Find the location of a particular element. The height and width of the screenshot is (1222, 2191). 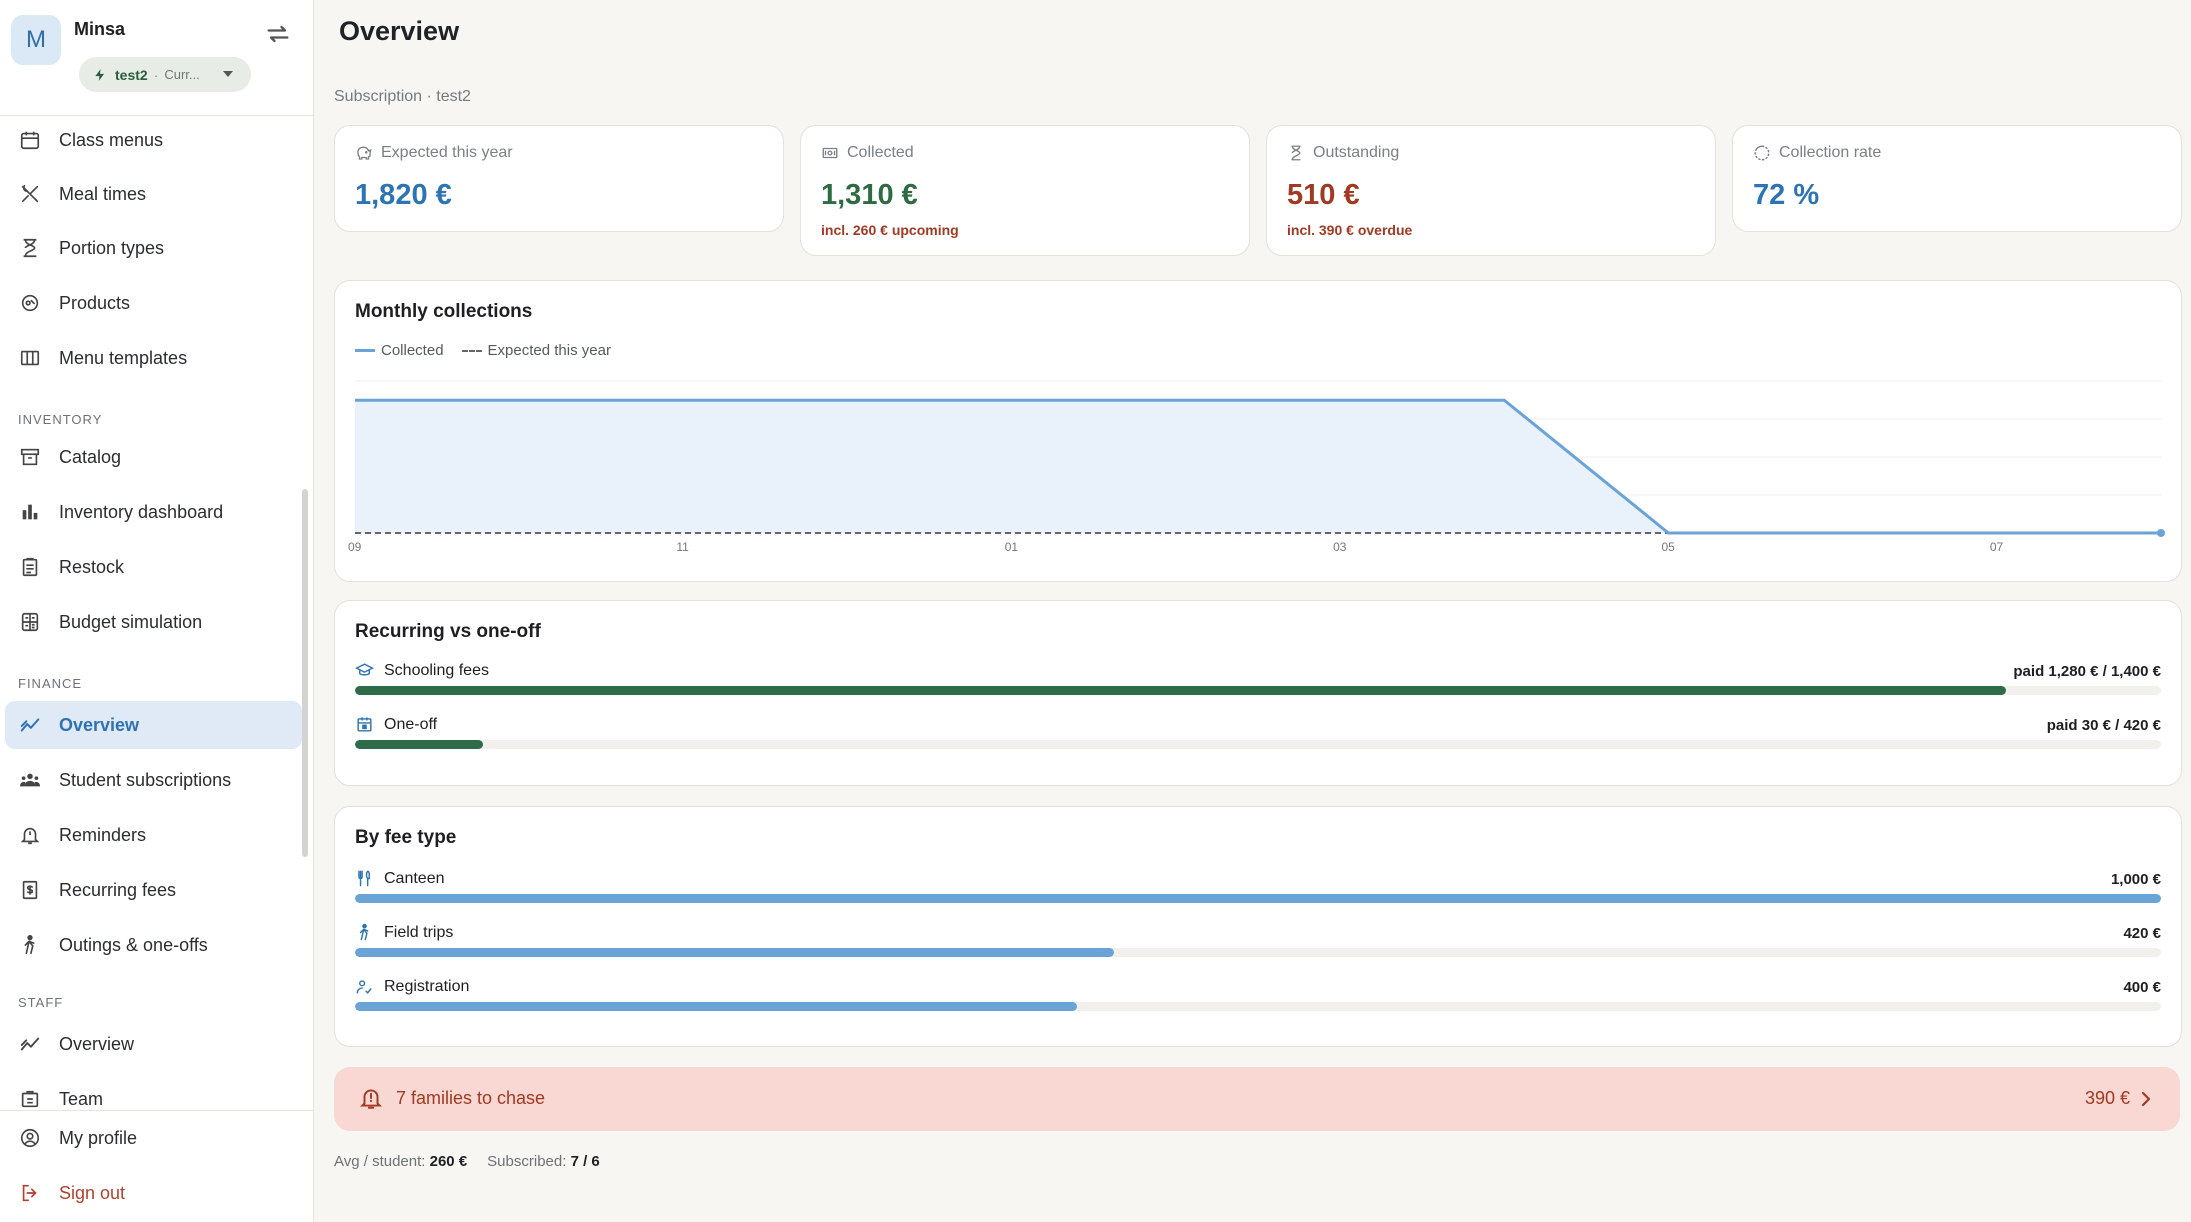

bar-chart-icon is located at coordinates (30, 512).